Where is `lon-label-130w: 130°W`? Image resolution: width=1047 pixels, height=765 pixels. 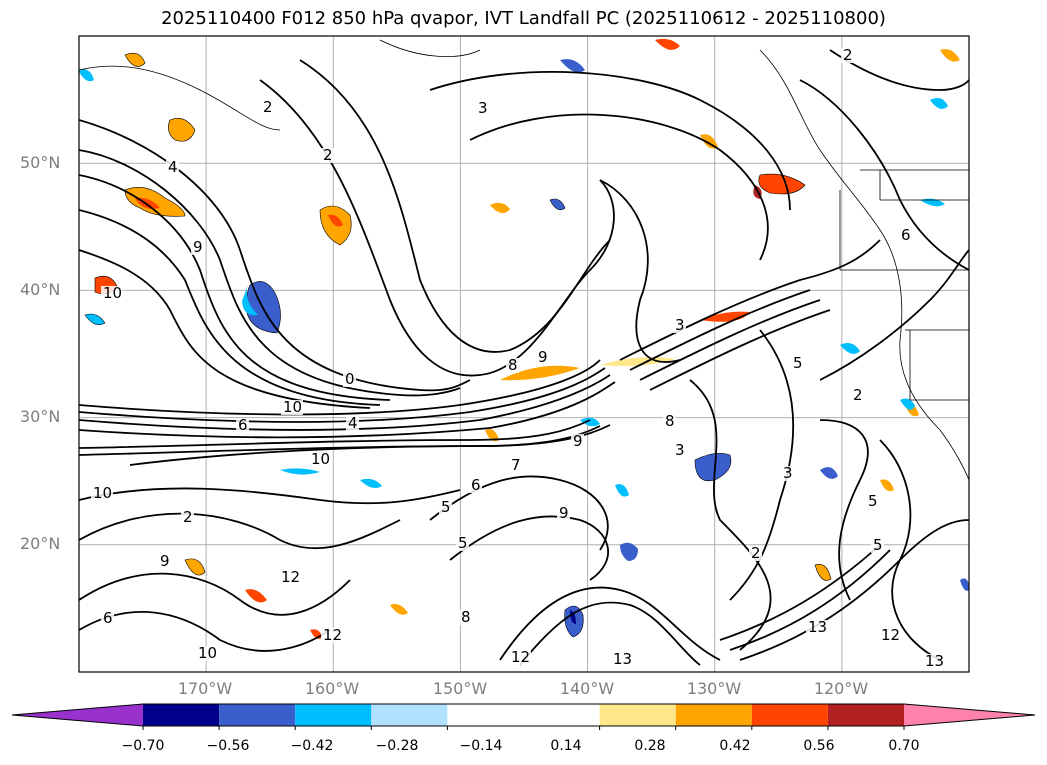 lon-label-130w: 130°W is located at coordinates (714, 688).